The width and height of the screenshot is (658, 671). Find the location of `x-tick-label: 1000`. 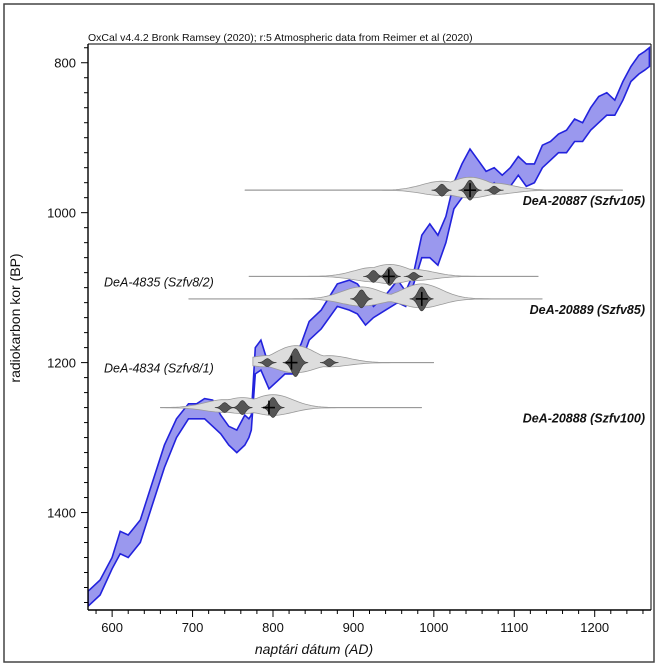

x-tick-label: 1000 is located at coordinates (433, 627).